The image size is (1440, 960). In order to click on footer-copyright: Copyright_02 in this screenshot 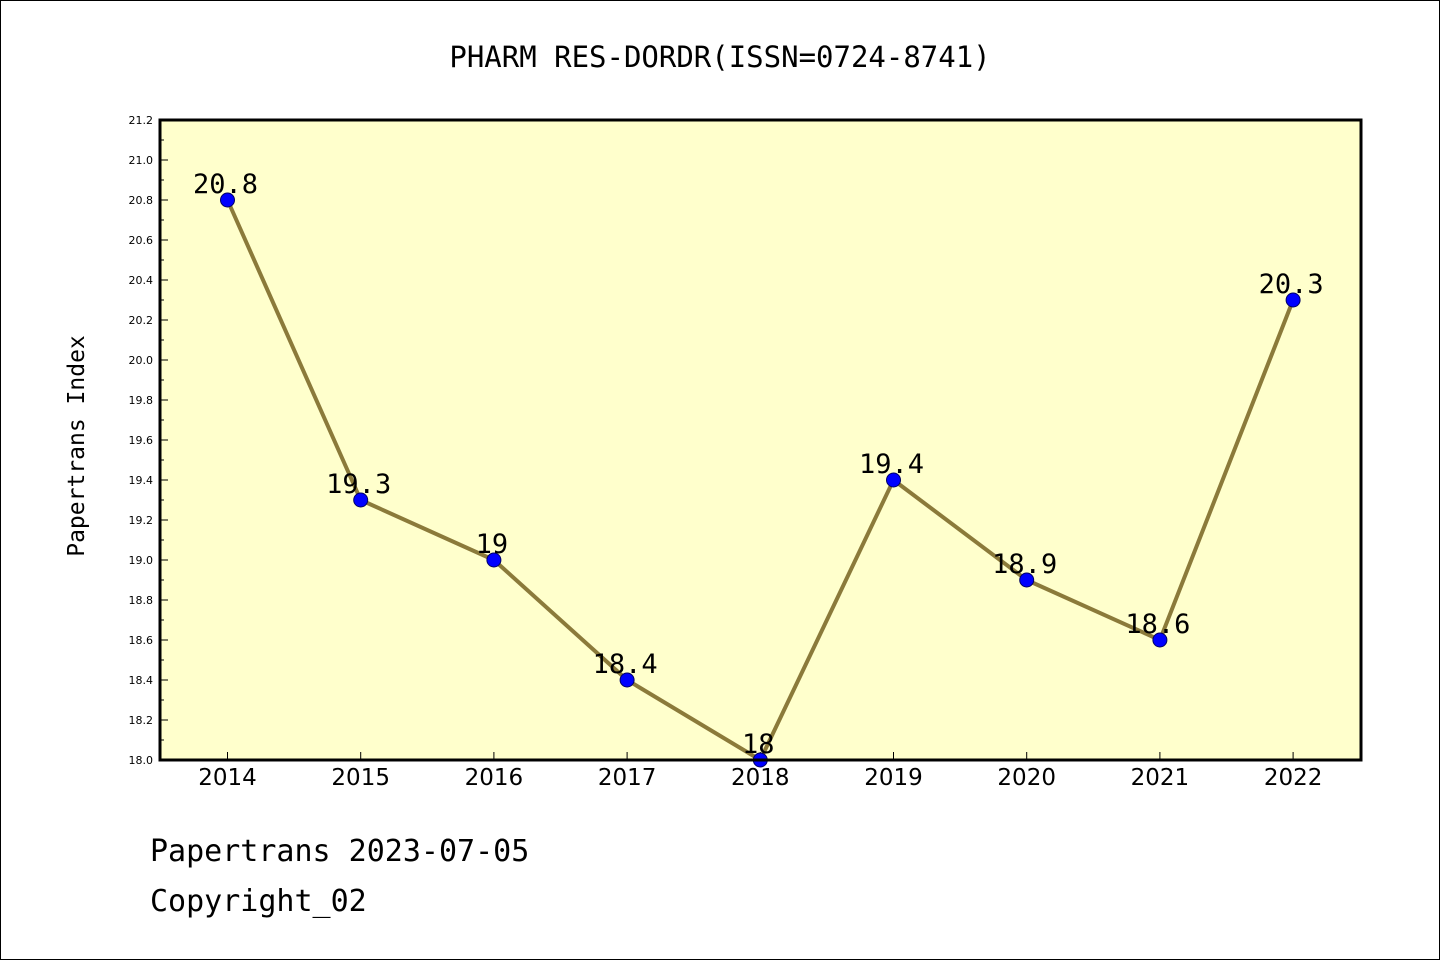, I will do `click(258, 901)`.